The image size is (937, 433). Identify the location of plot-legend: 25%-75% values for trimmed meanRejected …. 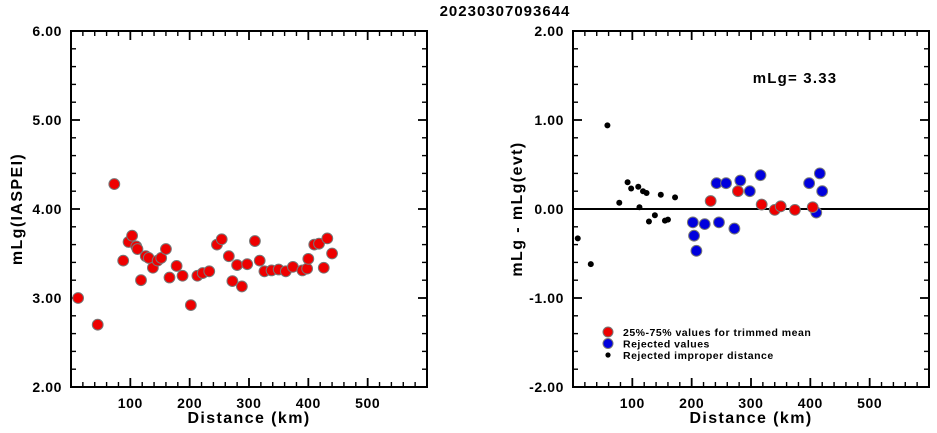
(706, 344).